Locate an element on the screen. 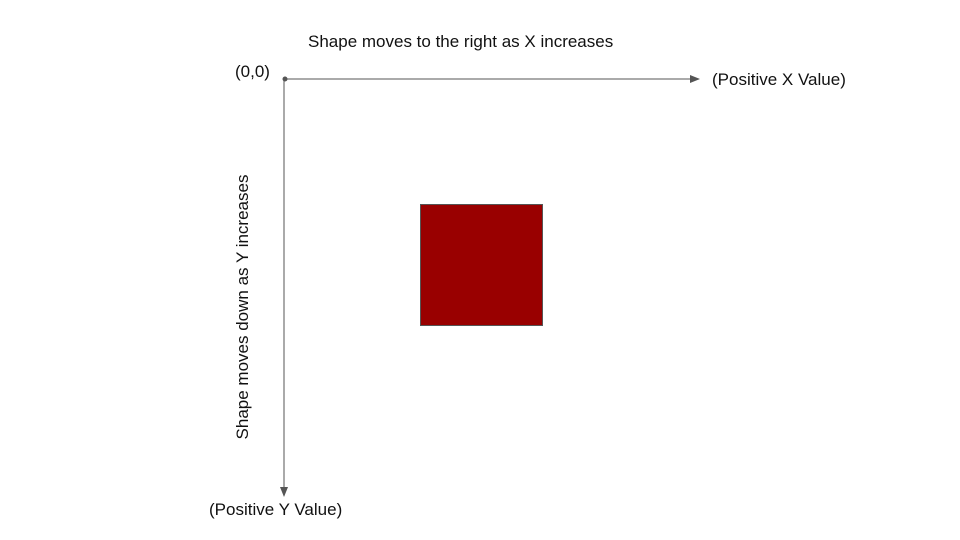  y-axis-caption: Shape moves down as Y increases is located at coordinates (242, 307).